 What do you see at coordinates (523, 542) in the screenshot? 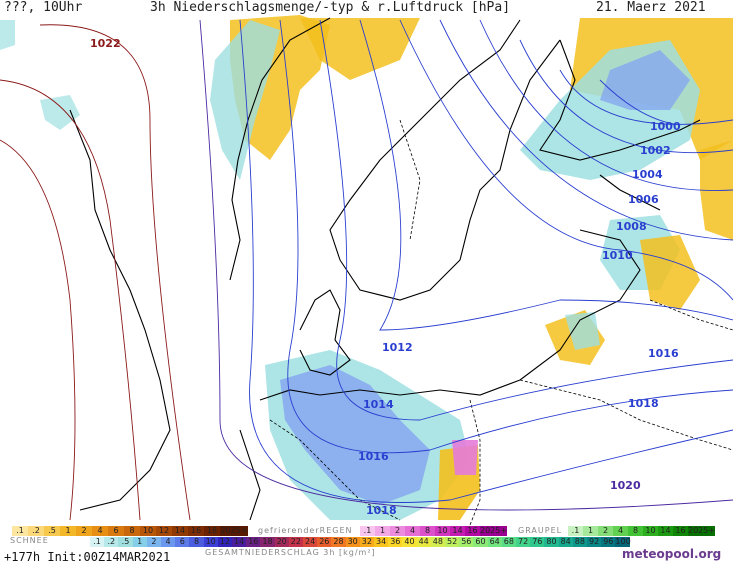
I see `legend-cell: 72` at bounding box center [523, 542].